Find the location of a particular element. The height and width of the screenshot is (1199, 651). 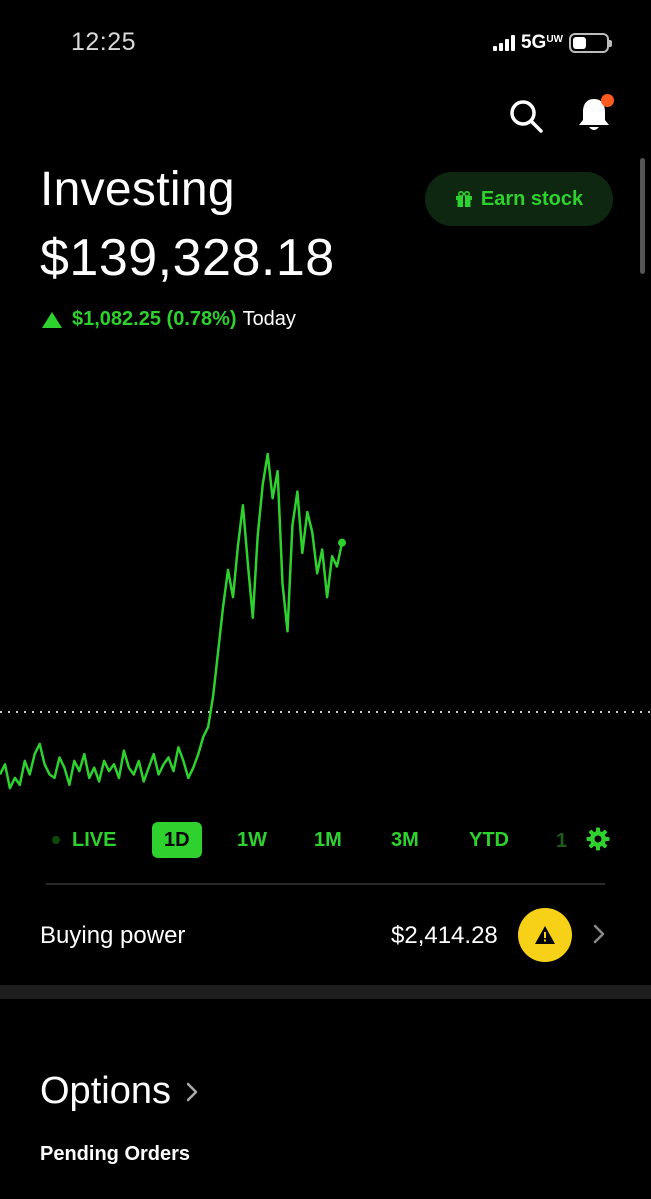

options-header: Options is located at coordinates (119, 1091).